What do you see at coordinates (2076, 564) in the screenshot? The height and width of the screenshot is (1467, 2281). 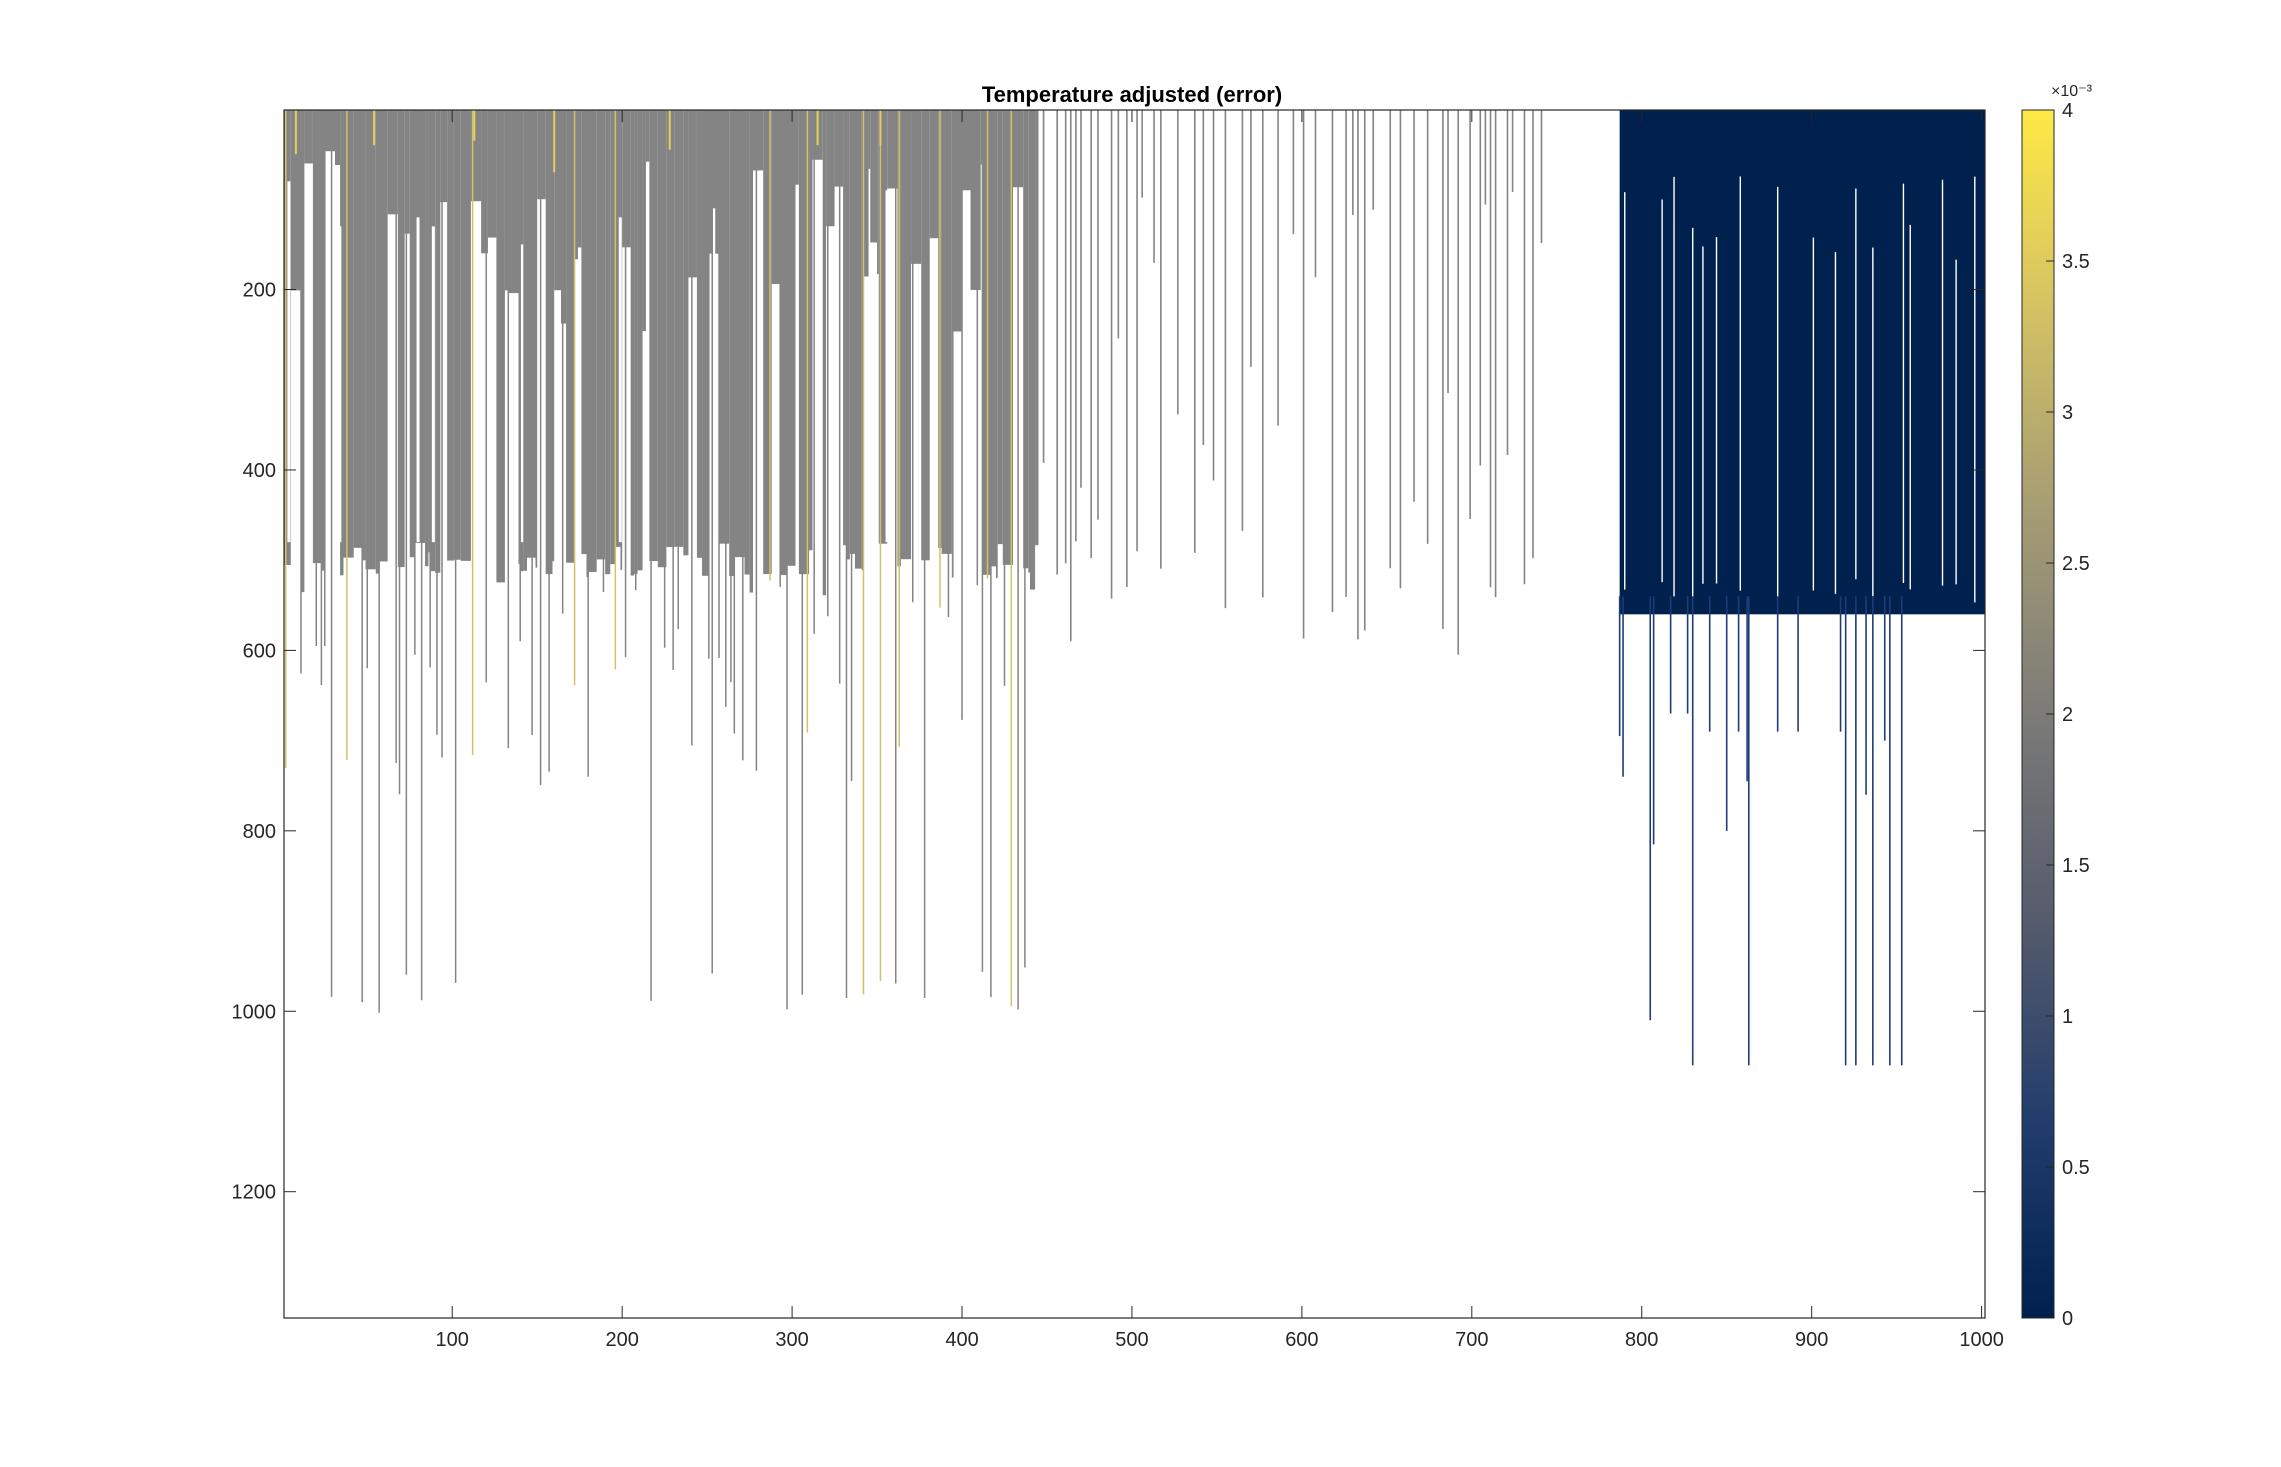 I see `colorbar-tick-label: 2.5` at bounding box center [2076, 564].